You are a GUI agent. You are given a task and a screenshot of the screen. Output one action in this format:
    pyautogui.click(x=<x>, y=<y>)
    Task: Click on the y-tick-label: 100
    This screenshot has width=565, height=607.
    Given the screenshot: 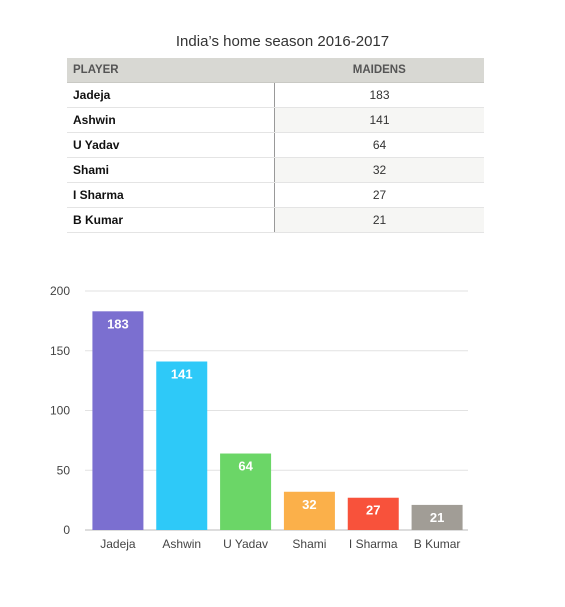 What is the action you would take?
    pyautogui.click(x=60, y=411)
    